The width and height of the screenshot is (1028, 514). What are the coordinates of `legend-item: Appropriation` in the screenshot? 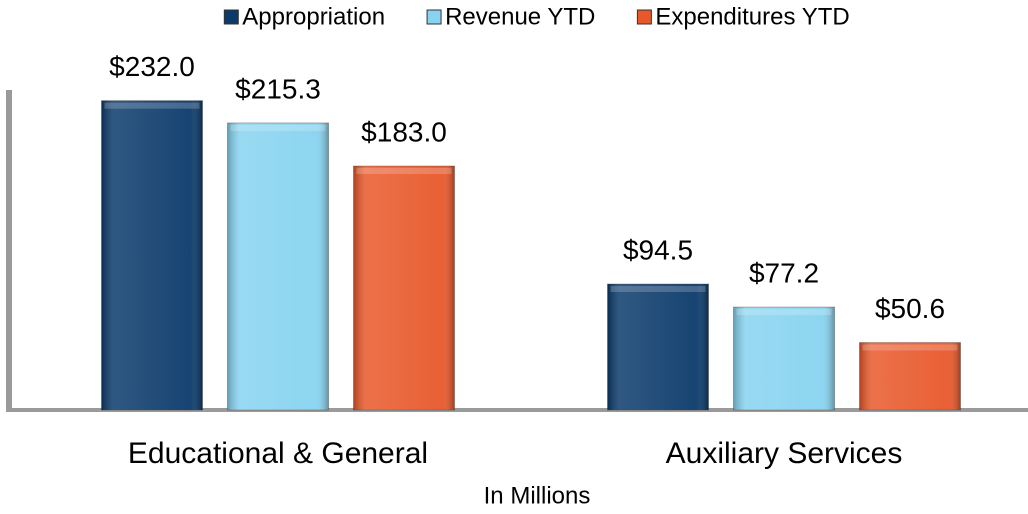 It's located at (304, 16).